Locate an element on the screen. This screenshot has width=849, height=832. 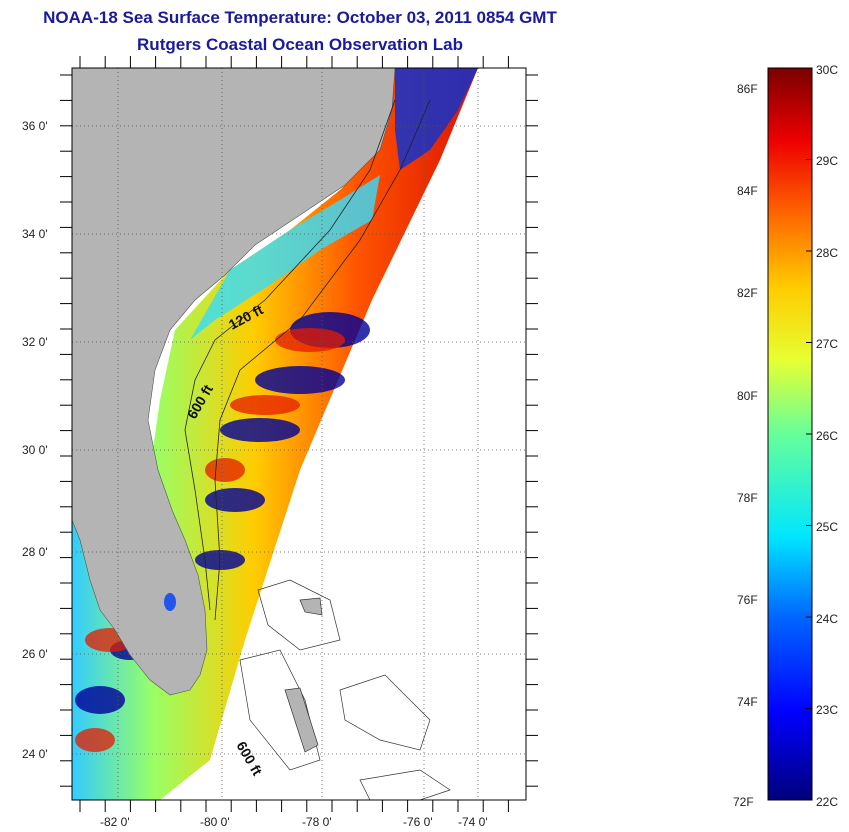
colorbar-label-82f: 82F is located at coordinates (747, 293).